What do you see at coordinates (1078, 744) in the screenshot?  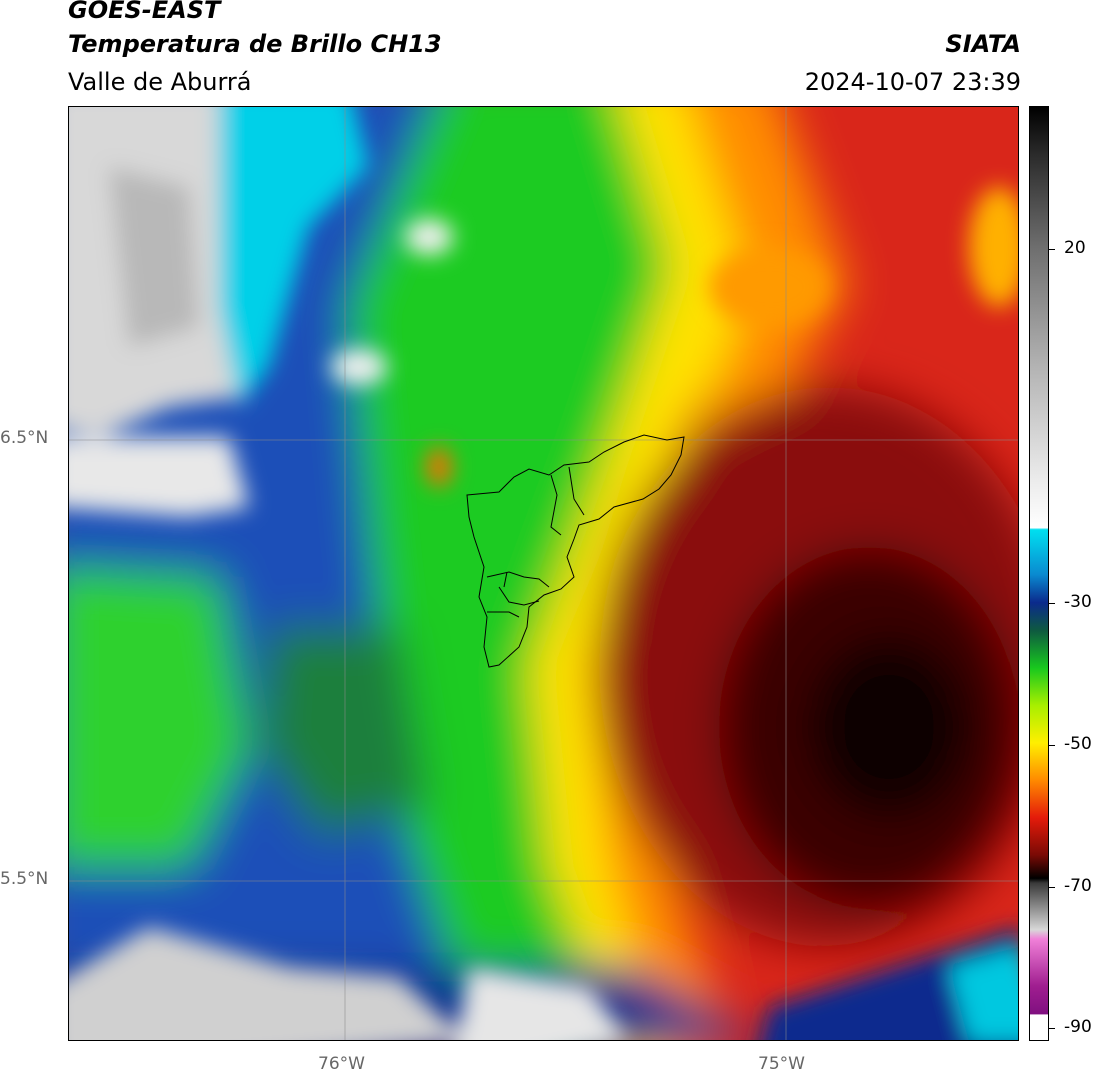 I see `colorbar-tick-minus50: -50` at bounding box center [1078, 744].